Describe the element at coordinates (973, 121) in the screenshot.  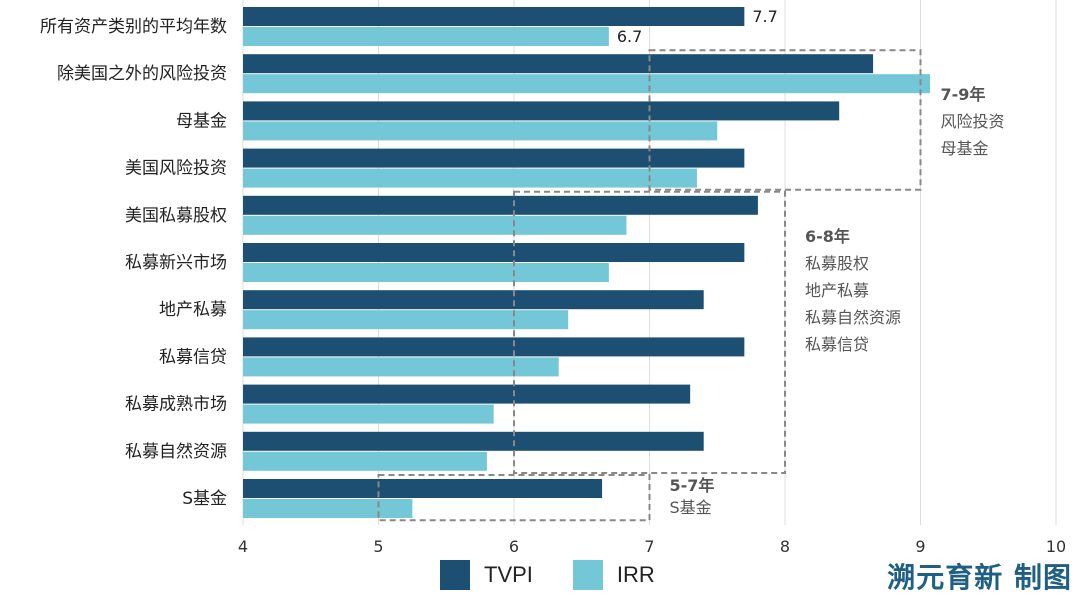
I see `annotation-line: 风险投资` at that location.